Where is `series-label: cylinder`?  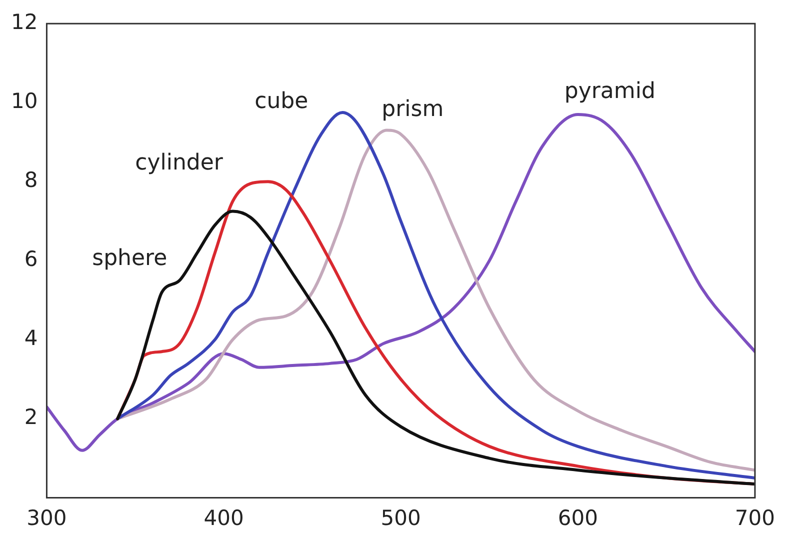
series-label: cylinder is located at coordinates (179, 163).